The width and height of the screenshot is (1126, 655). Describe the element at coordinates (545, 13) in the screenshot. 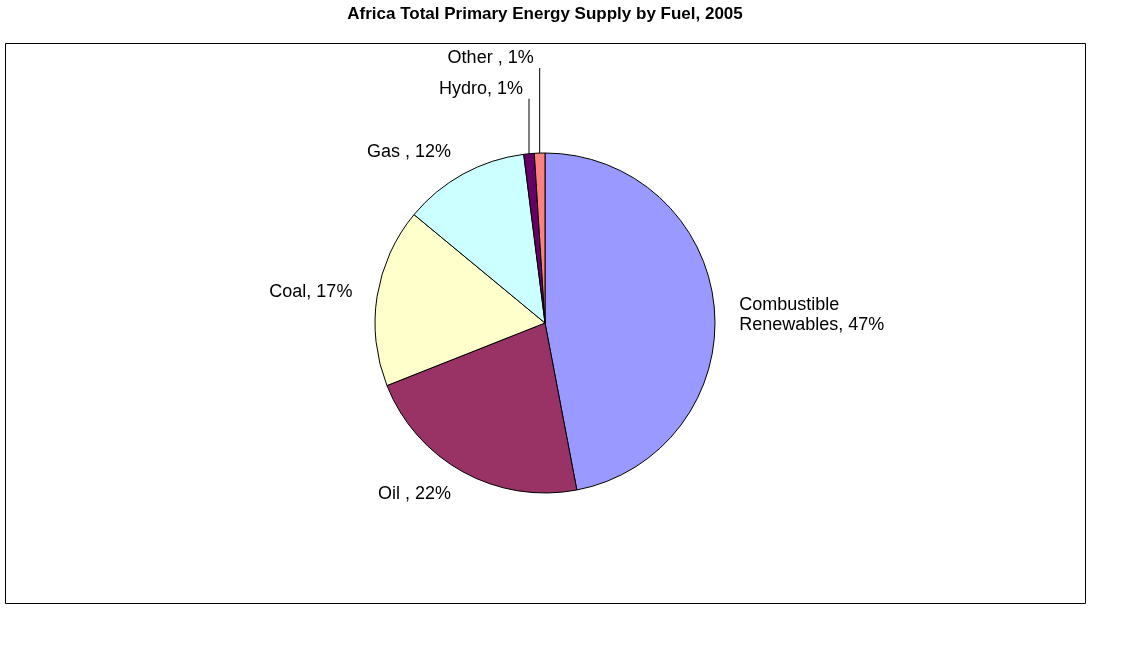

I see `chart-title: Africa Total Primary Energy Supply by Fuel, 2005` at that location.